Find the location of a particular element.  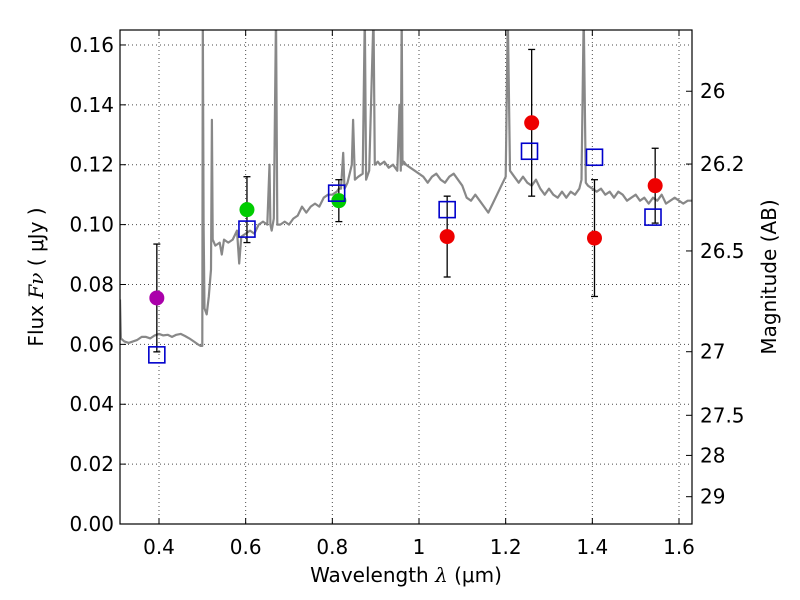

x-tick-label: 0.4 is located at coordinates (159, 547).